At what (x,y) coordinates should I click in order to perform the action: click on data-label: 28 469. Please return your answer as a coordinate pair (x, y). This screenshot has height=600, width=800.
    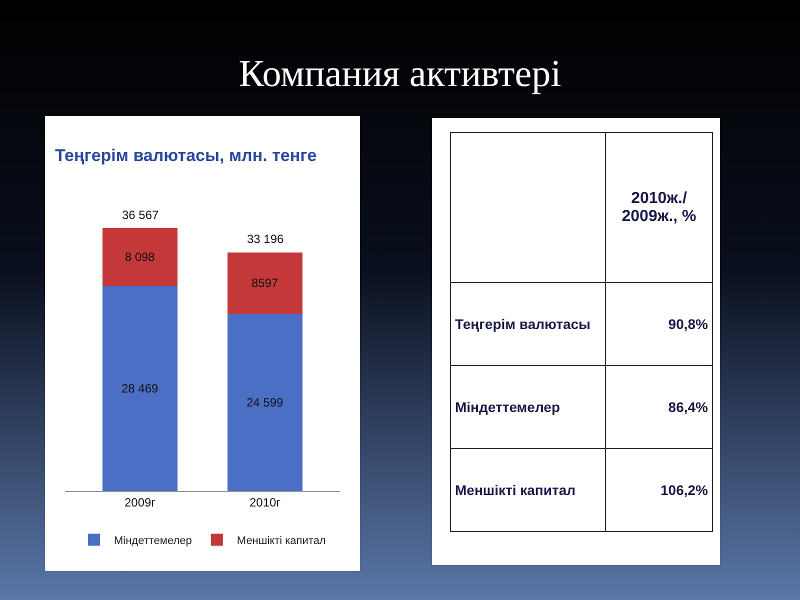
    Looking at the image, I should click on (140, 389).